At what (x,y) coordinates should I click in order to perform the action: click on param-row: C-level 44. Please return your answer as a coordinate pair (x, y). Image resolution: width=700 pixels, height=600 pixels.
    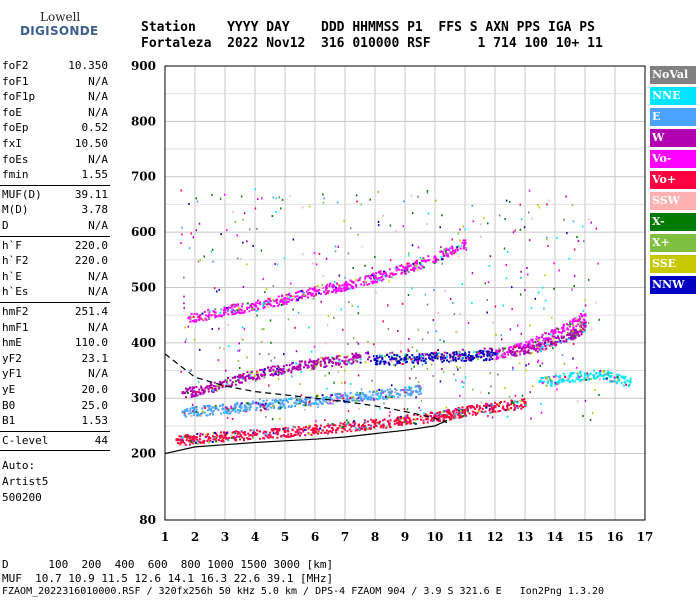
    Looking at the image, I should click on (55, 441).